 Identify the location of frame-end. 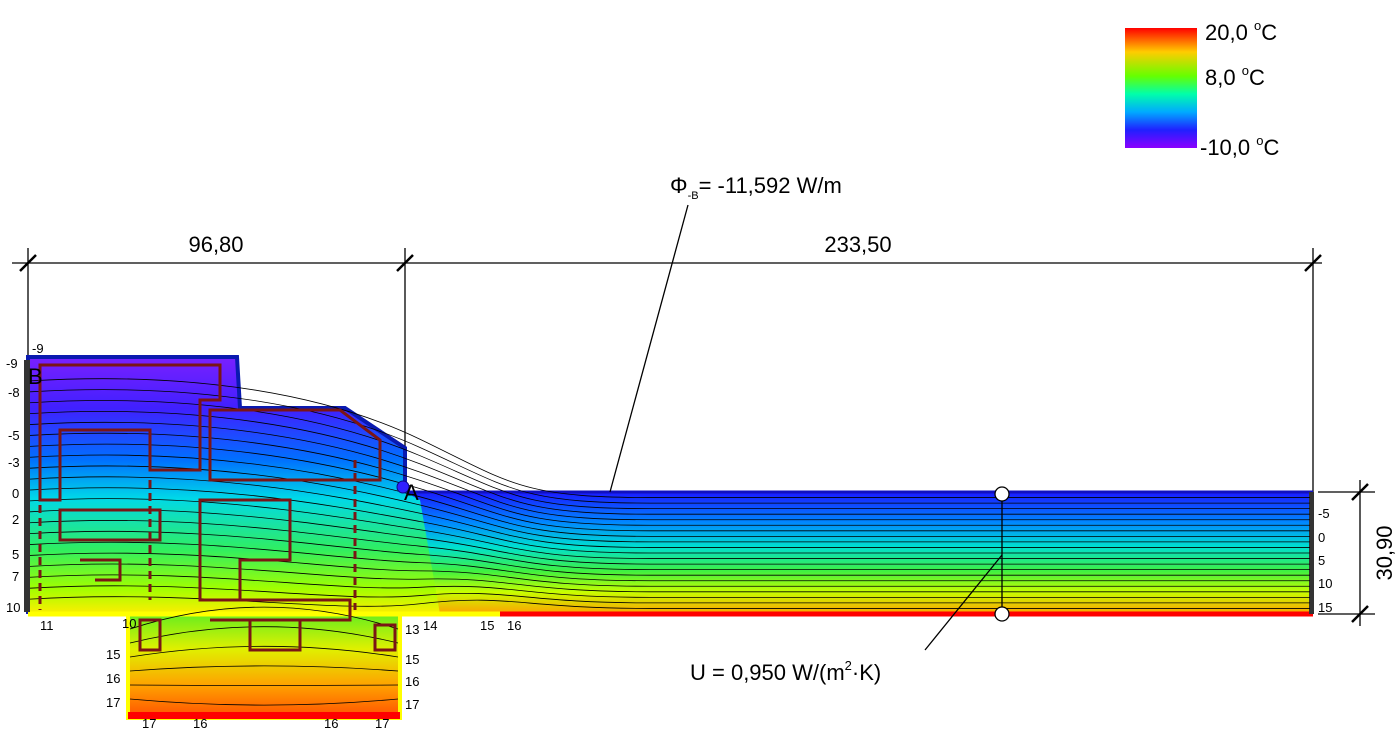
(27, 486).